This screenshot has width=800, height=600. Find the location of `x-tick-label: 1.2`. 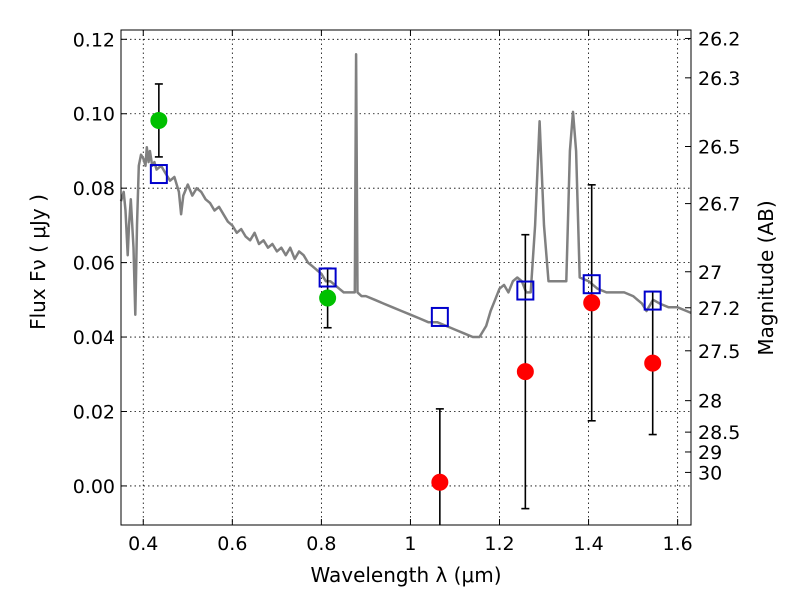

x-tick-label: 1.2 is located at coordinates (499, 544).